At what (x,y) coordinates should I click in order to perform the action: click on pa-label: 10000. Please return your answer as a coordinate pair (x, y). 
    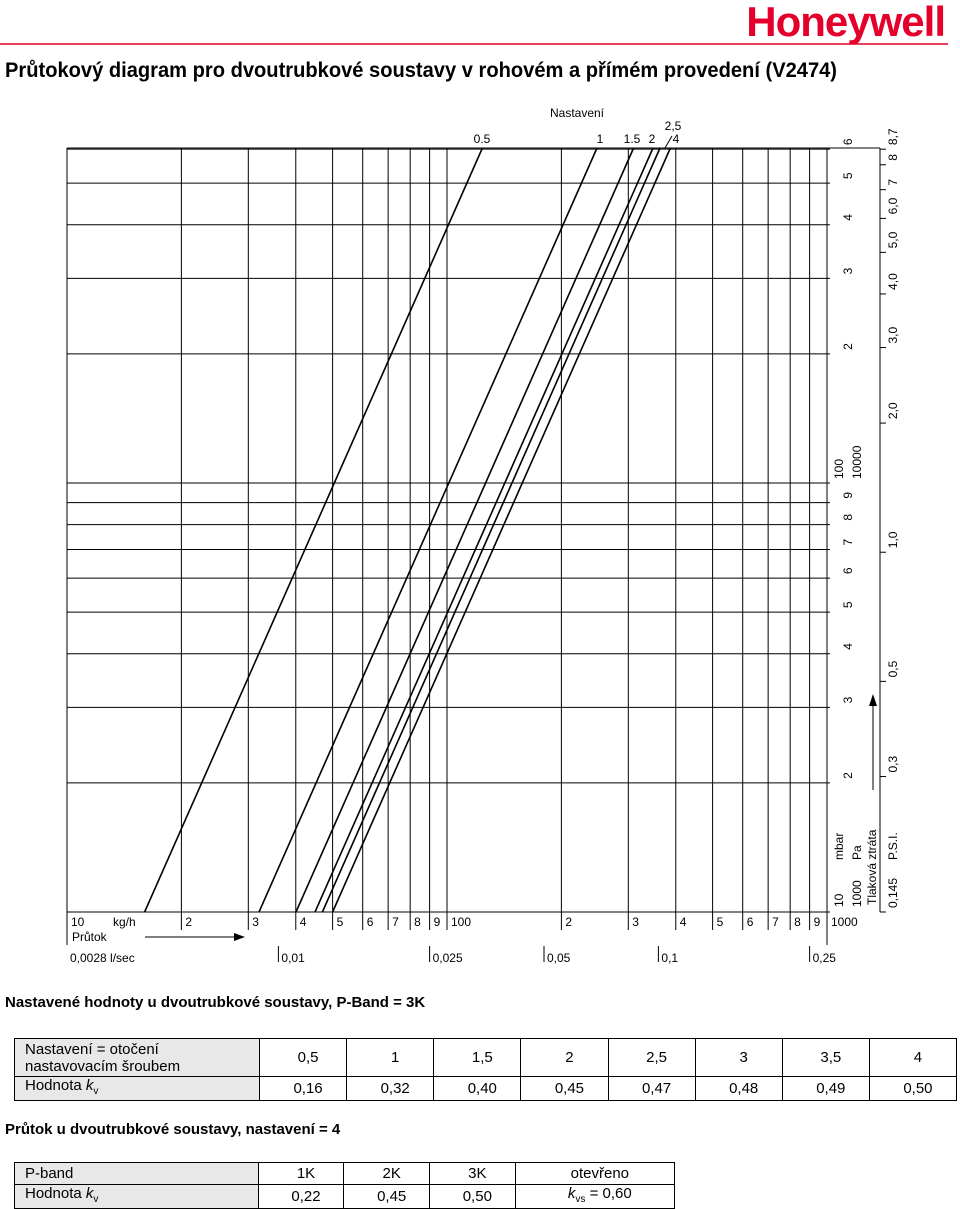
    Looking at the image, I should click on (857, 462).